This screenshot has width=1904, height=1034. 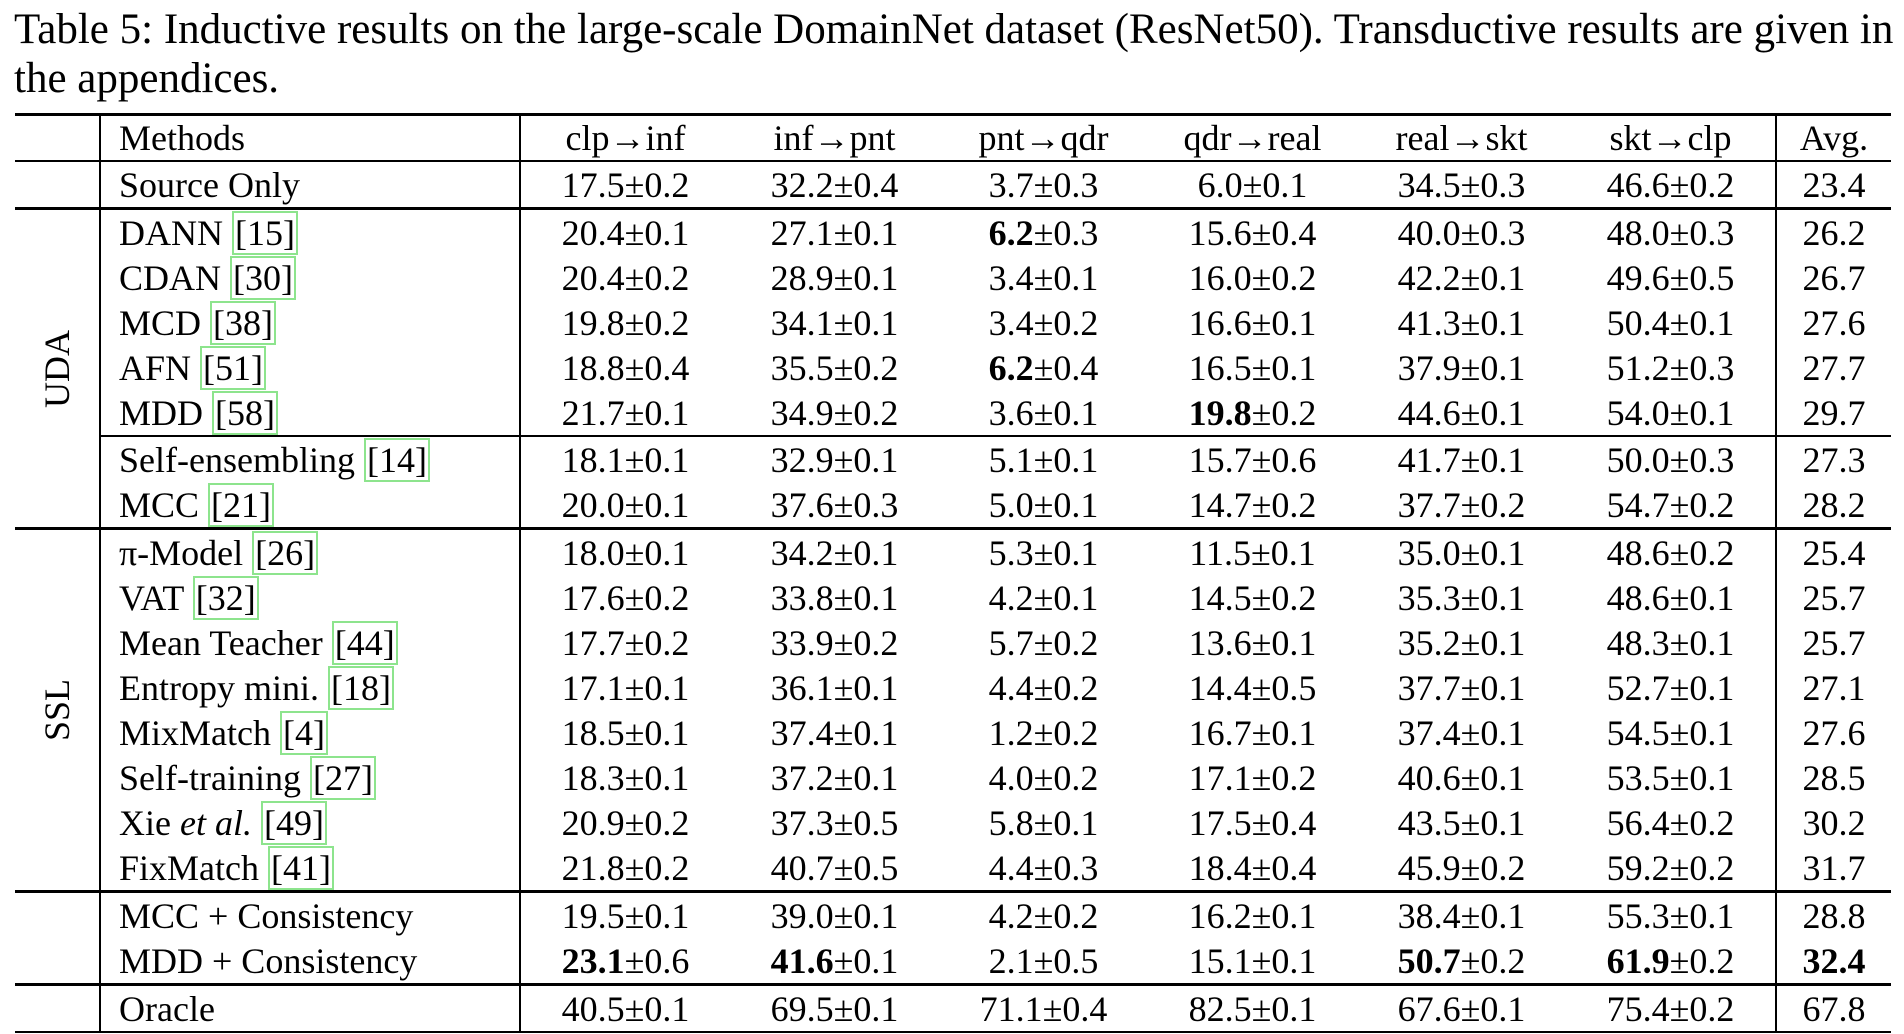 I want to click on score-cell: 35.0±0.1, so click(x=1461, y=551).